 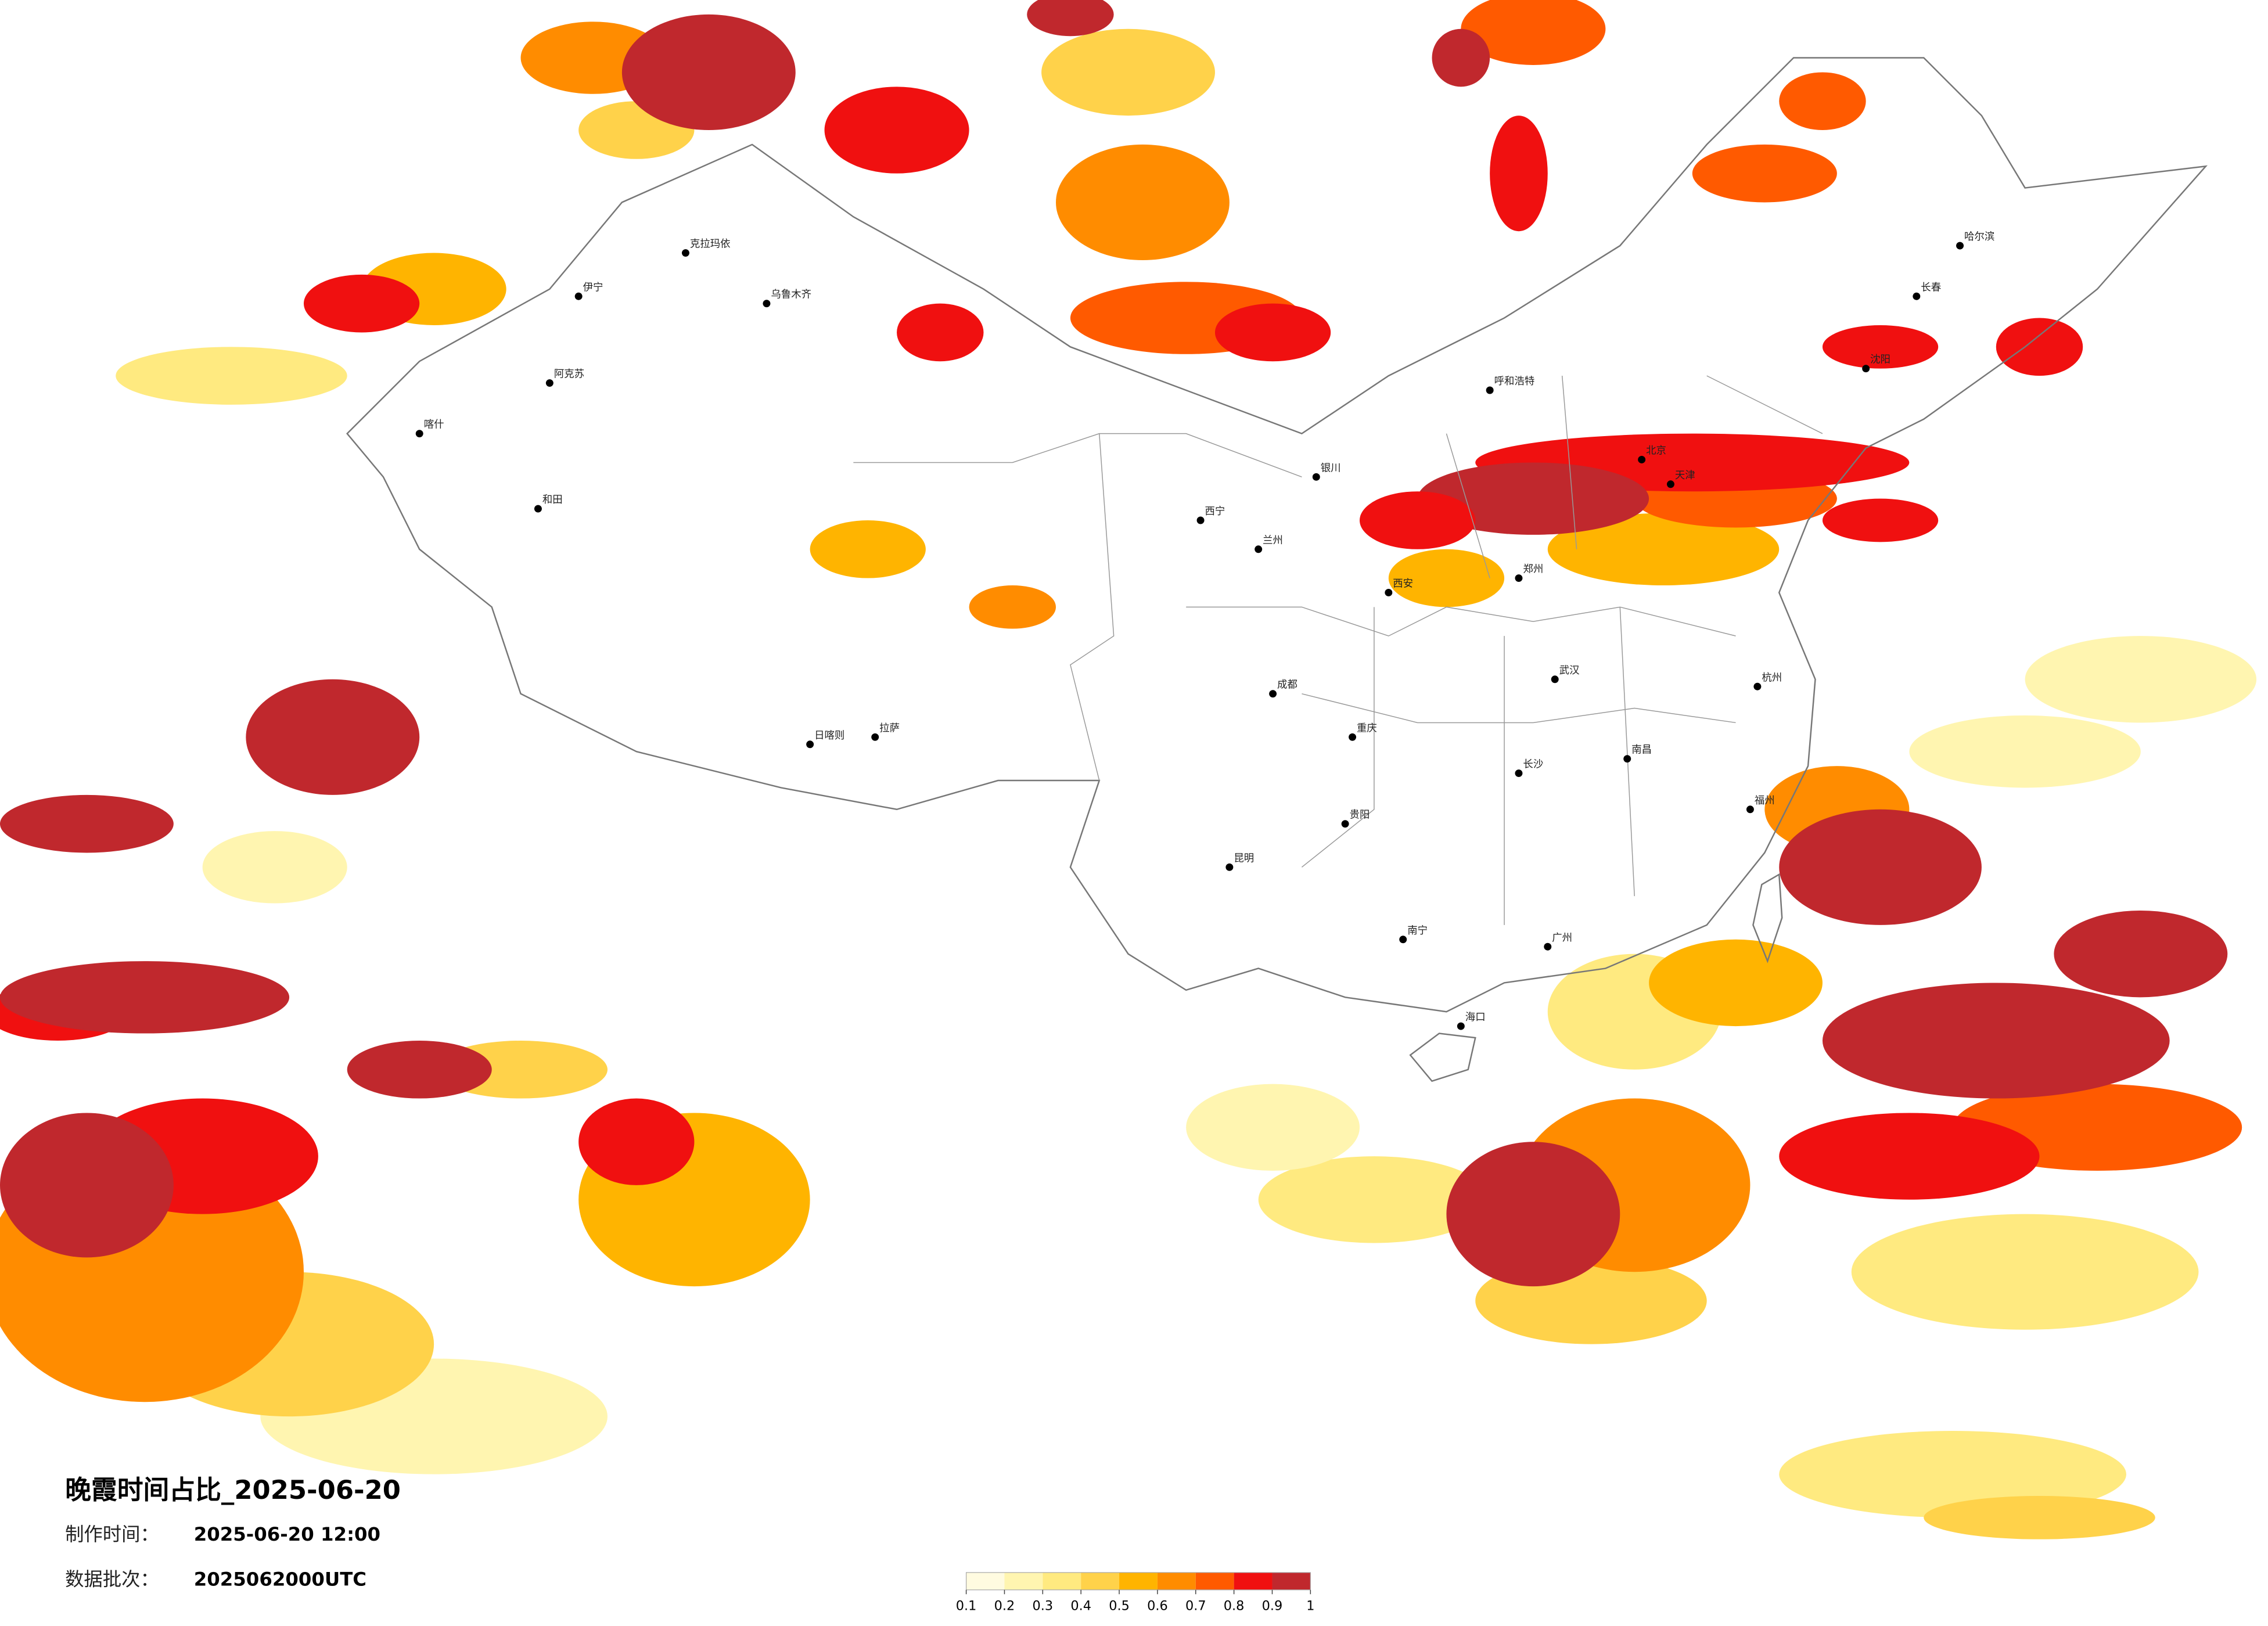 What do you see at coordinates (1287, 685) in the screenshot?
I see `city-label: 成都` at bounding box center [1287, 685].